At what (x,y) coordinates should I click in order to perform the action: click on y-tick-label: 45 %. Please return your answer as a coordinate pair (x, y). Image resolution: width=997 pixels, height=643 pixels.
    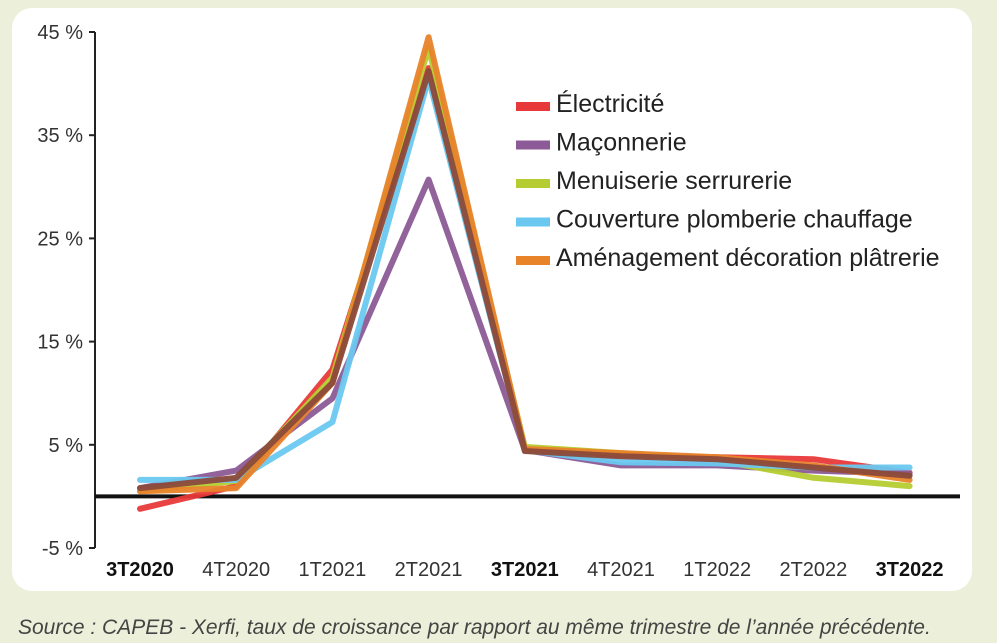
    Looking at the image, I should click on (60, 33).